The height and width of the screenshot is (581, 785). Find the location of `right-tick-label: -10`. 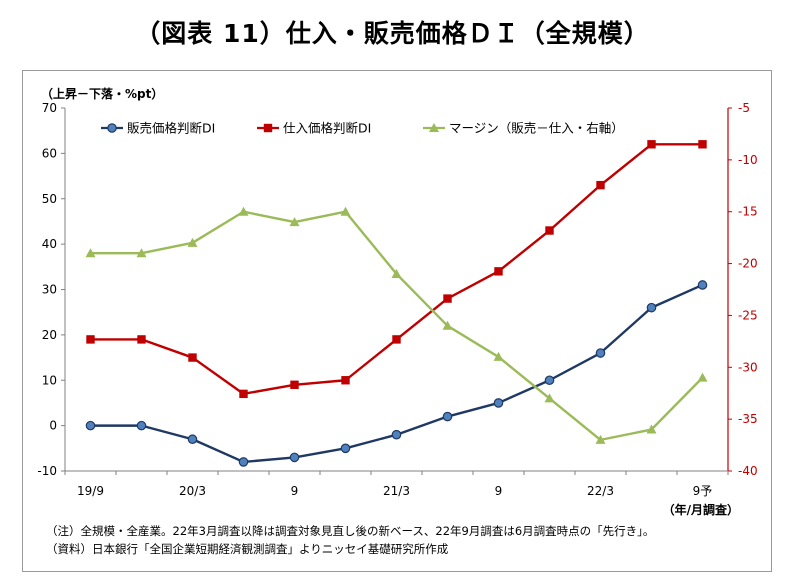

right-tick-label: -10 is located at coordinates (748, 160).